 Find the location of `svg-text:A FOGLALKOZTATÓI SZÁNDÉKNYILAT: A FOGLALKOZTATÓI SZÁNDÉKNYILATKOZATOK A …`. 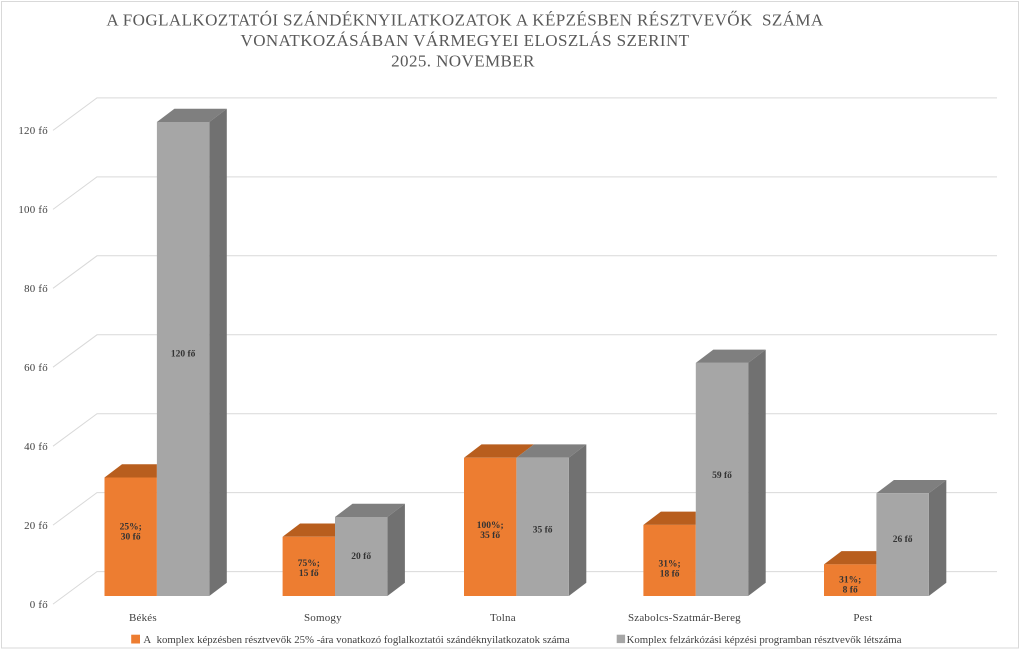

svg-text:A FOGLALKOZTATÓI SZÁNDÉKNYILAT: A FOGLALKOZTATÓI SZÁNDÉKNYILATKOZATOK A … is located at coordinates (465, 20).